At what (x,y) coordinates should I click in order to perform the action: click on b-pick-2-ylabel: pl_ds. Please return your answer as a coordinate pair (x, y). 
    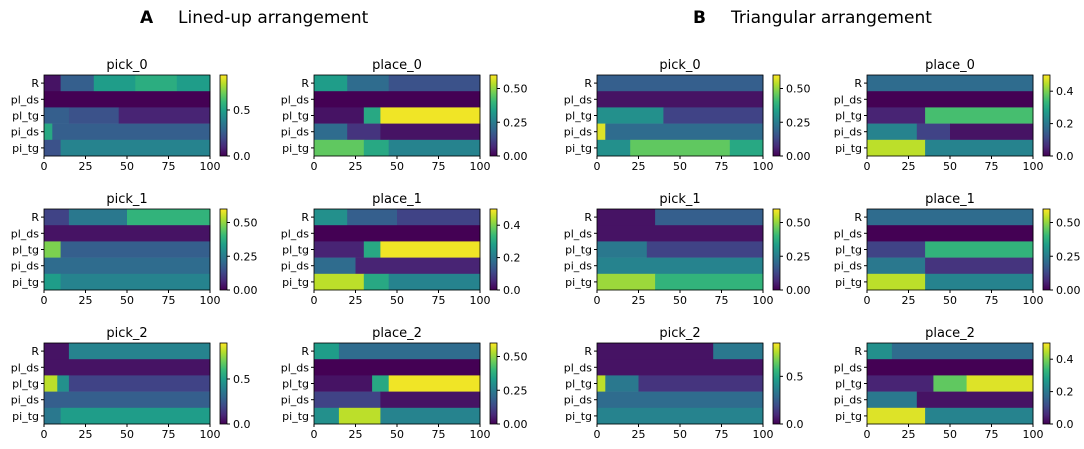
    Looking at the image, I should click on (578, 367).